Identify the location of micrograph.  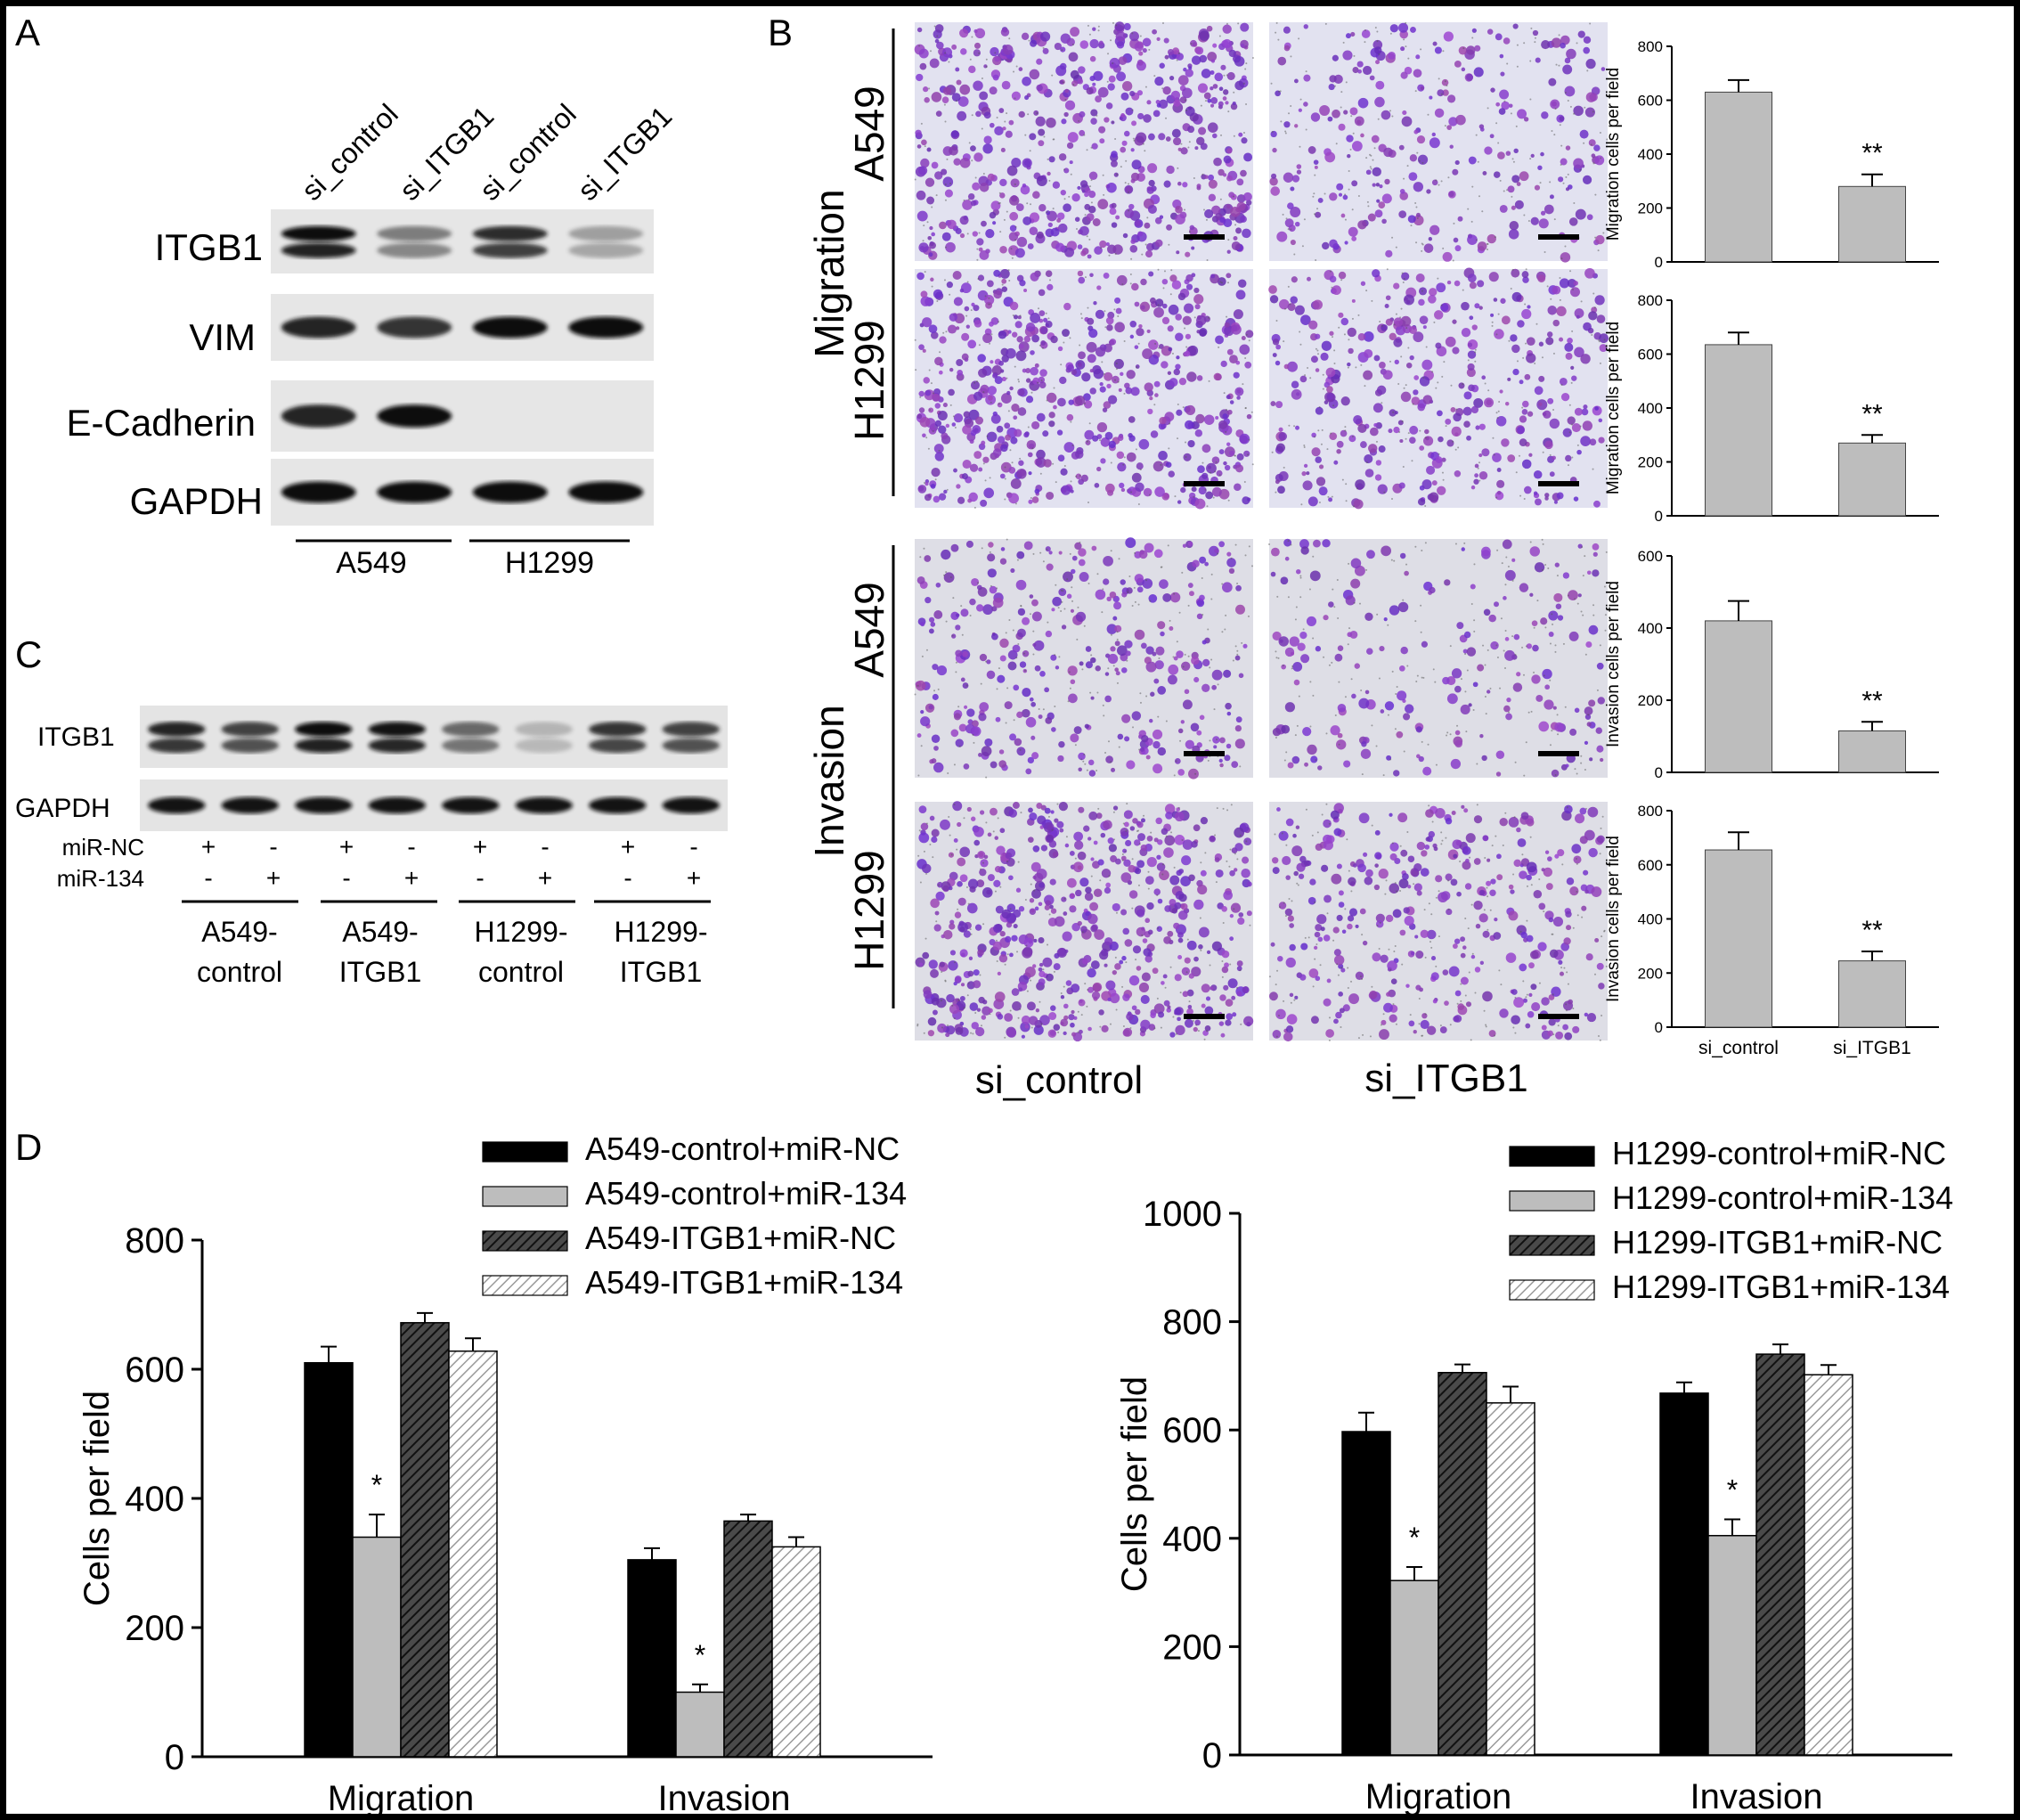
(1438, 922).